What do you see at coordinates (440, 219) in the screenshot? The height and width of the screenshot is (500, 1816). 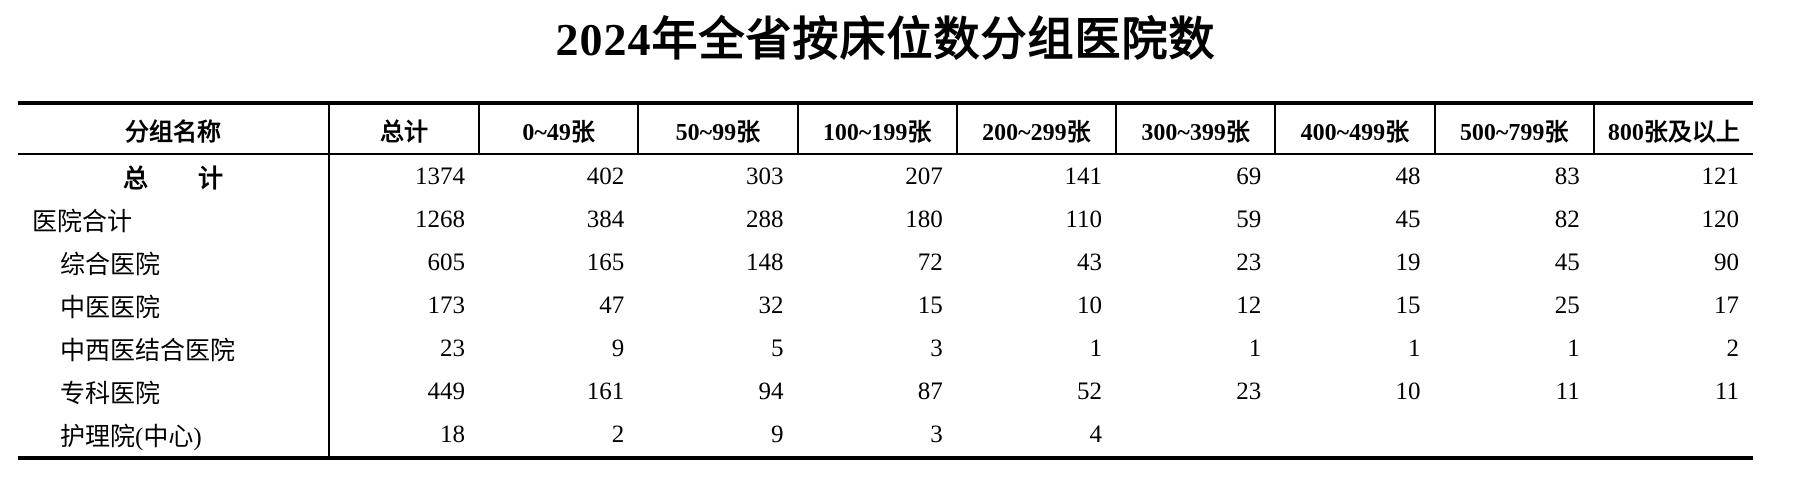 I see `value-cell: 1268` at bounding box center [440, 219].